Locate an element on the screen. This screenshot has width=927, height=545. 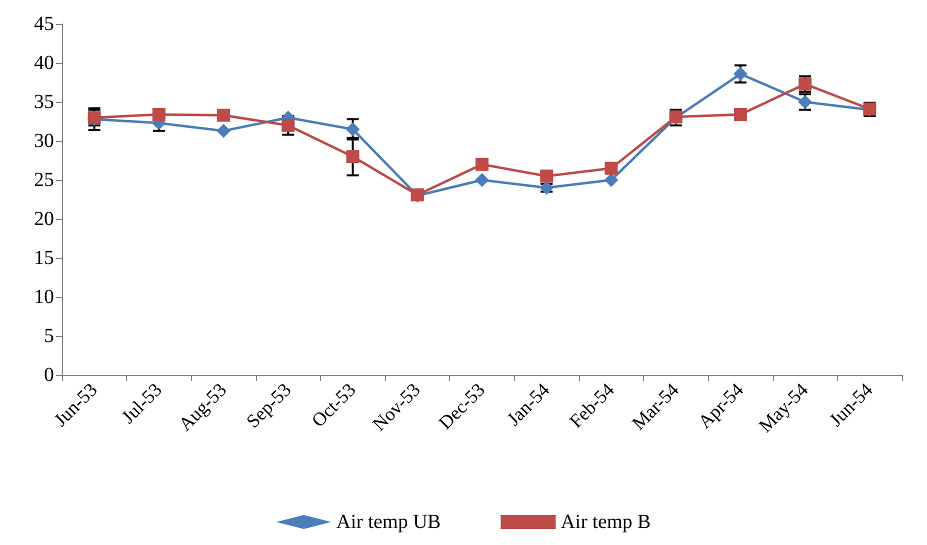
y-tick-label: 40 is located at coordinates (44, 63).